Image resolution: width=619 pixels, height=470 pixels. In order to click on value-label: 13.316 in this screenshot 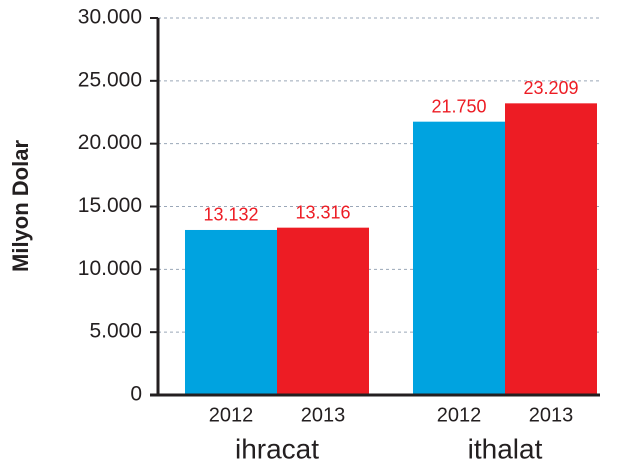, I will do `click(322, 212)`.